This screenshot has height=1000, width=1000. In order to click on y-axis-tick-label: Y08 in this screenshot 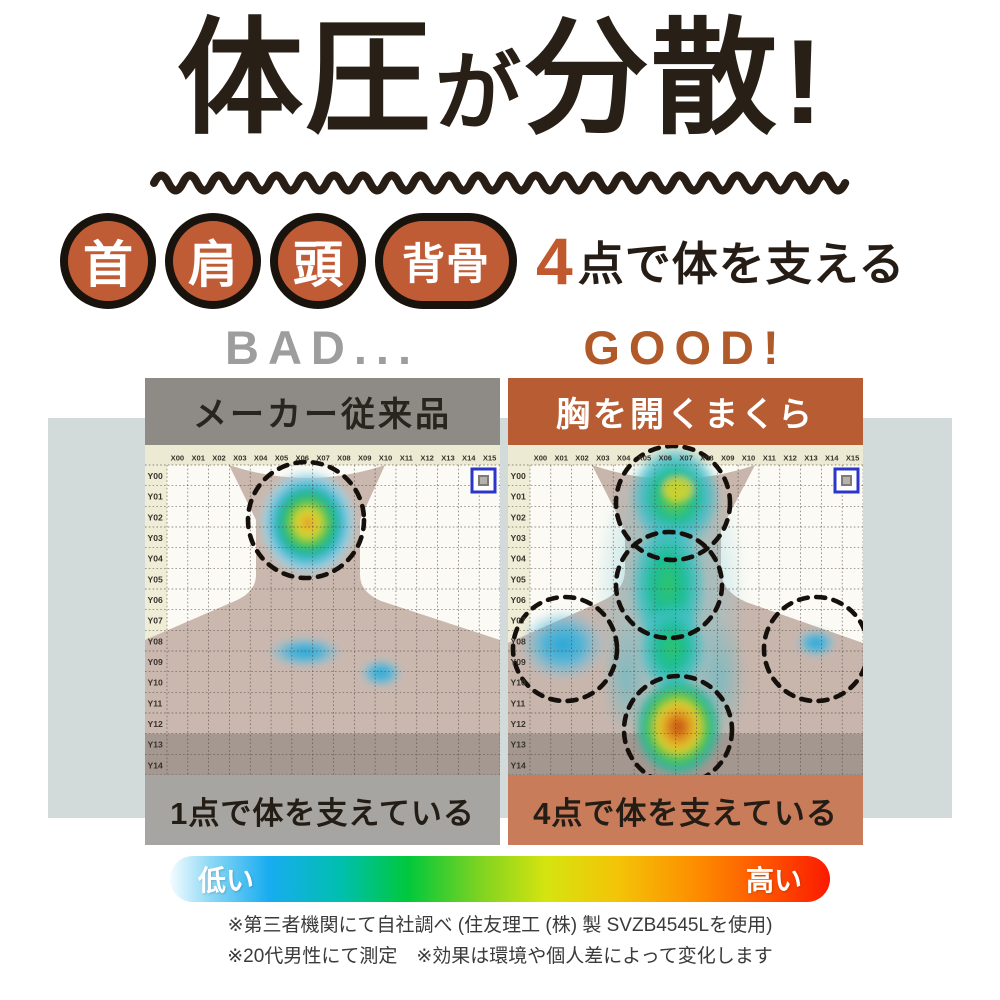, I will do `click(519, 641)`.